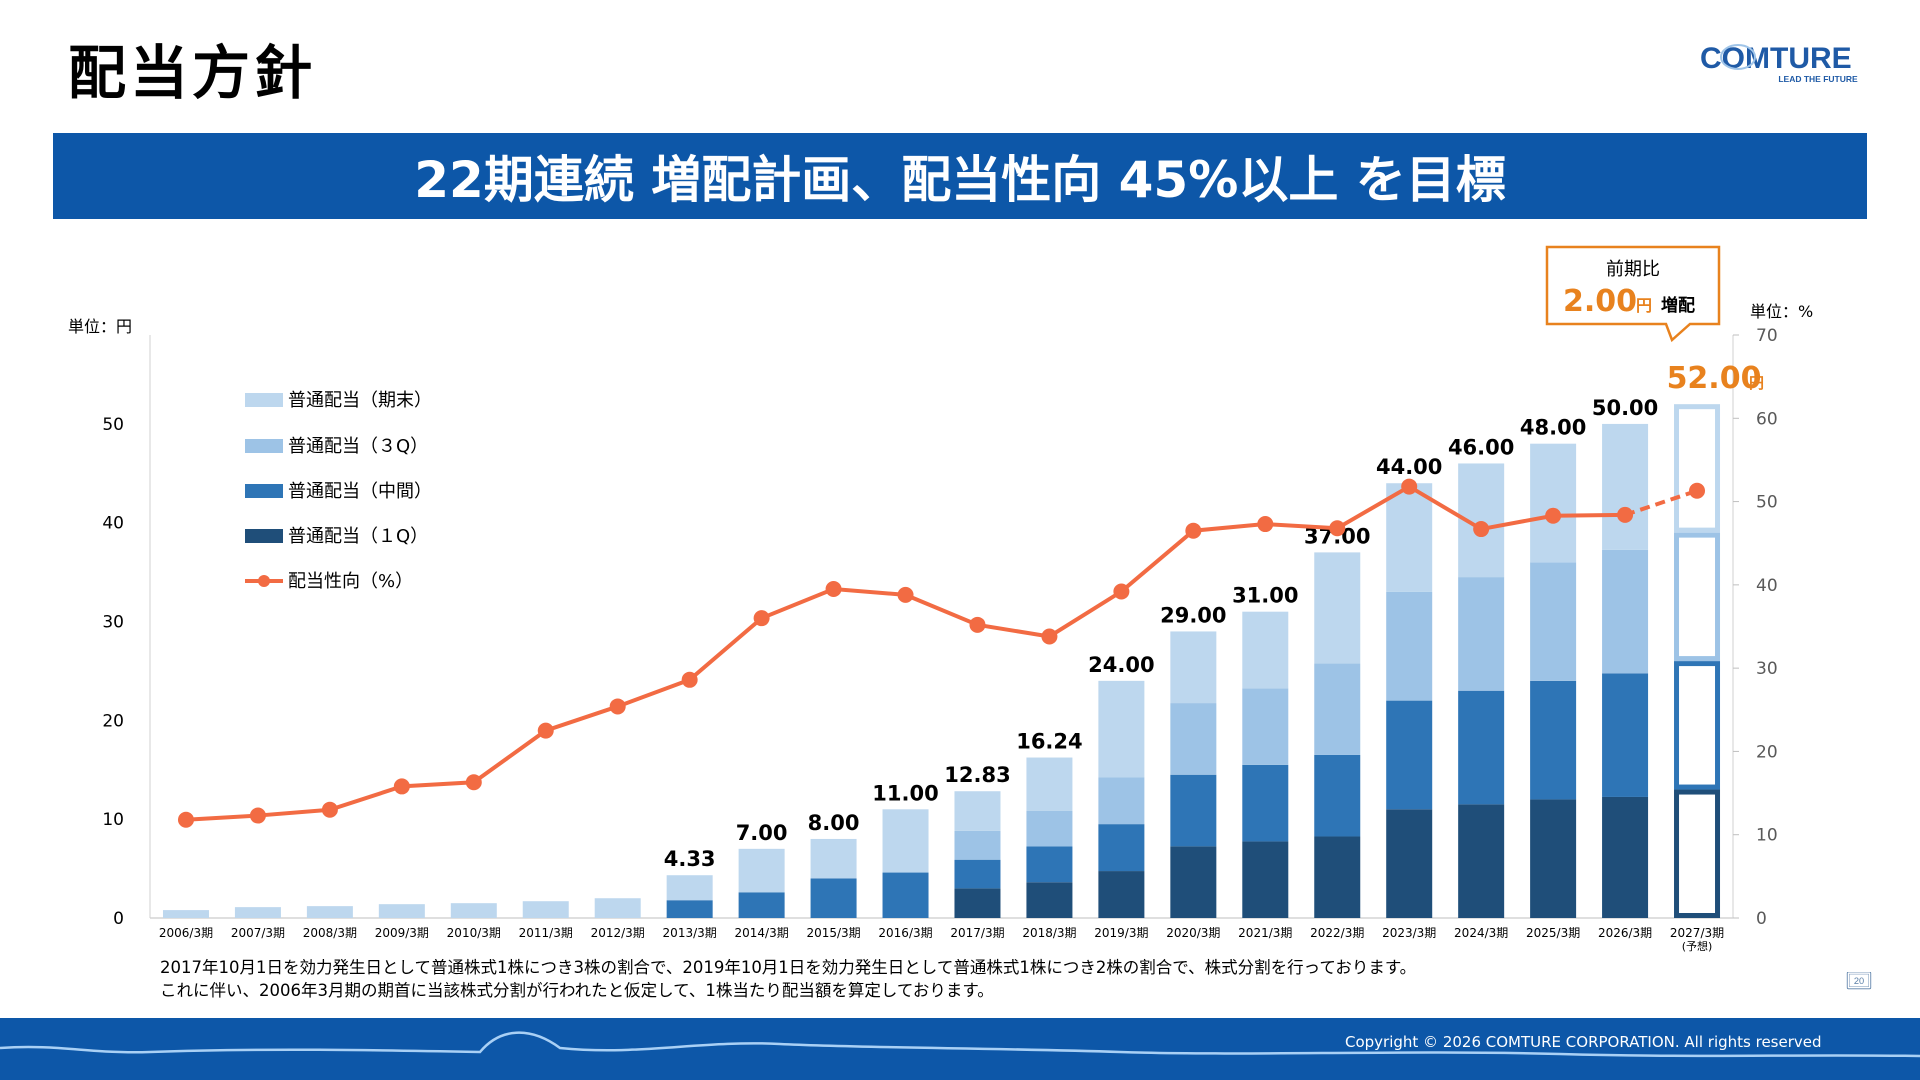 This screenshot has height=1080, width=1920. I want to click on page-number: 20, so click(1859, 981).